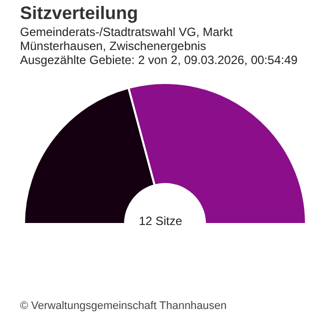 This screenshot has height=320, width=321. What do you see at coordinates (123, 306) in the screenshot?
I see `text: © Verwaltungsgemeinschaft Thannhausen` at bounding box center [123, 306].